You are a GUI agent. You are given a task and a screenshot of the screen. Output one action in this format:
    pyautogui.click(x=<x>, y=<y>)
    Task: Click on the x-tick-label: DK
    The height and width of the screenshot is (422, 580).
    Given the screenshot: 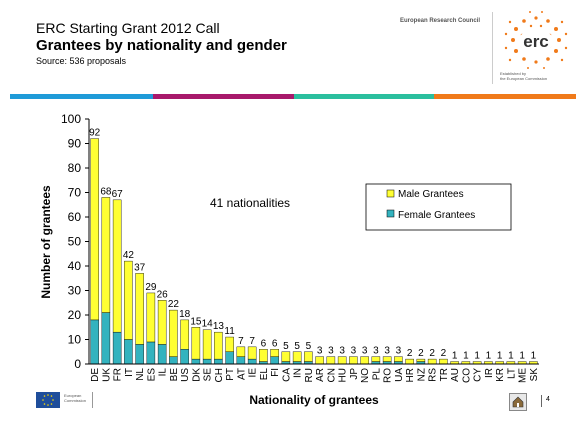 What is the action you would take?
    pyautogui.click(x=196, y=375)
    